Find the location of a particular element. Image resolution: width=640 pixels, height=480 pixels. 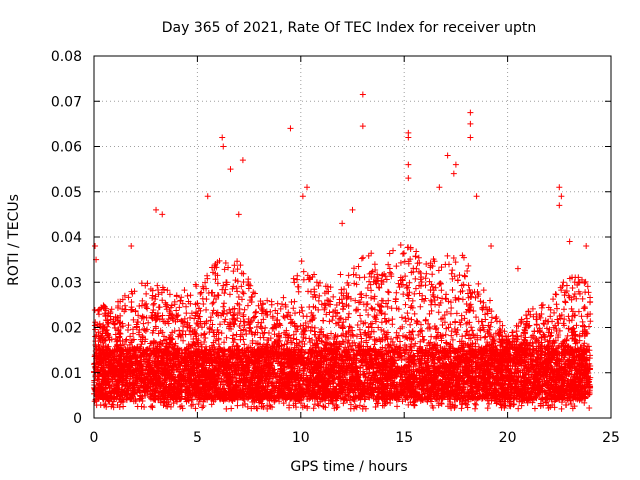

x-tick-label: 10 is located at coordinates (301, 438).